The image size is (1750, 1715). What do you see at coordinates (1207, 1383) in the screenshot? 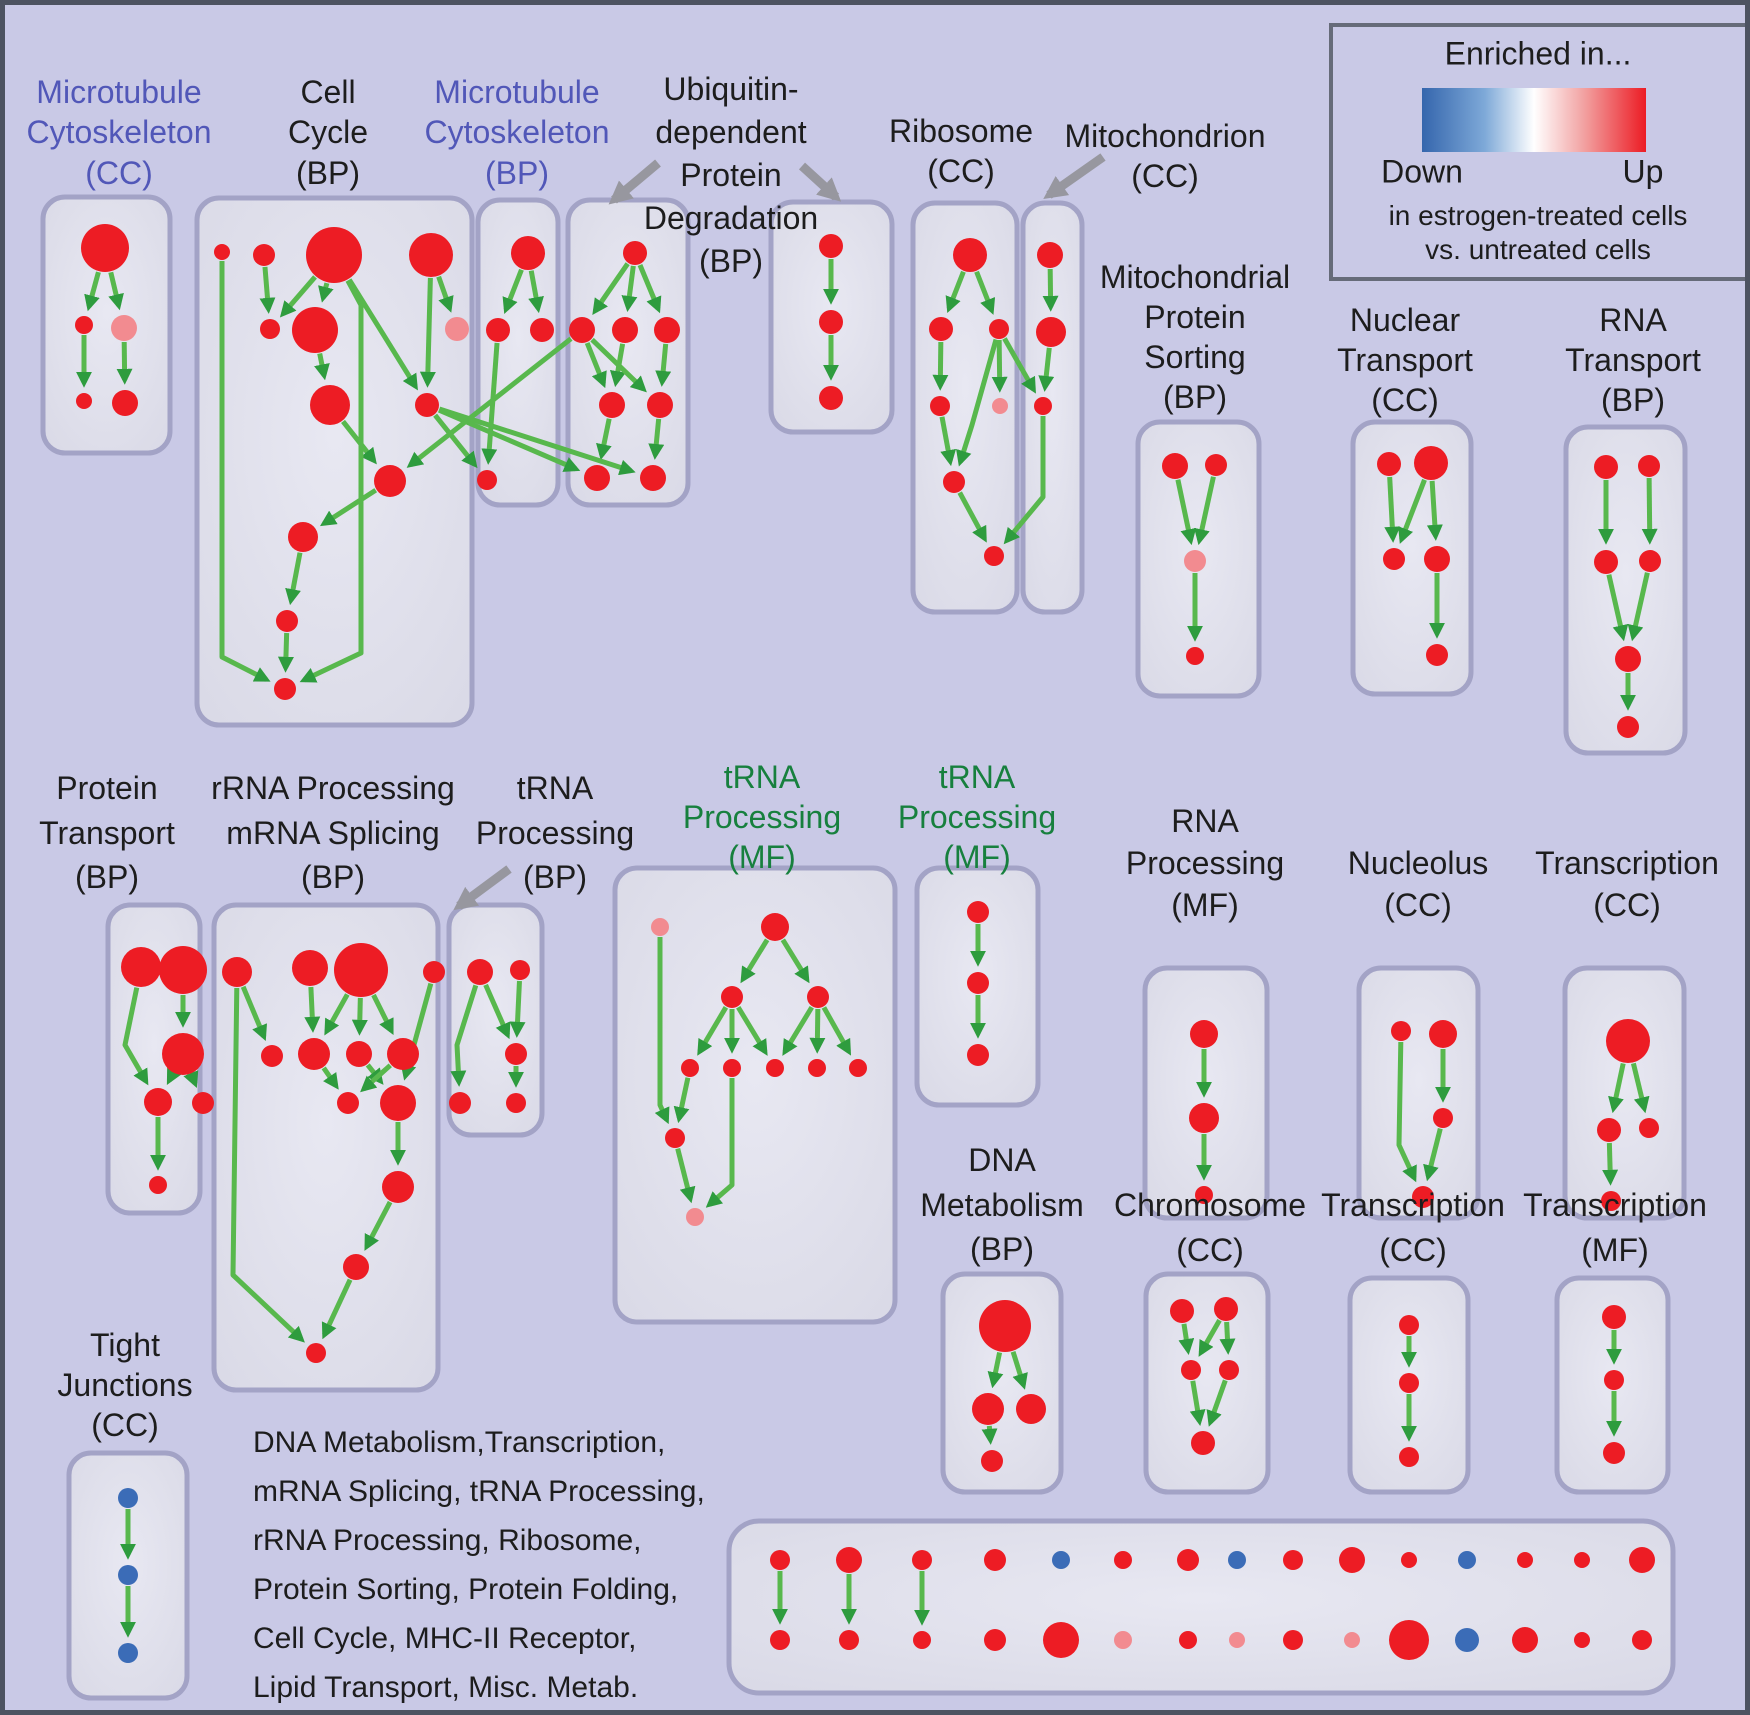
I see `cluster-box-chromosome` at bounding box center [1207, 1383].